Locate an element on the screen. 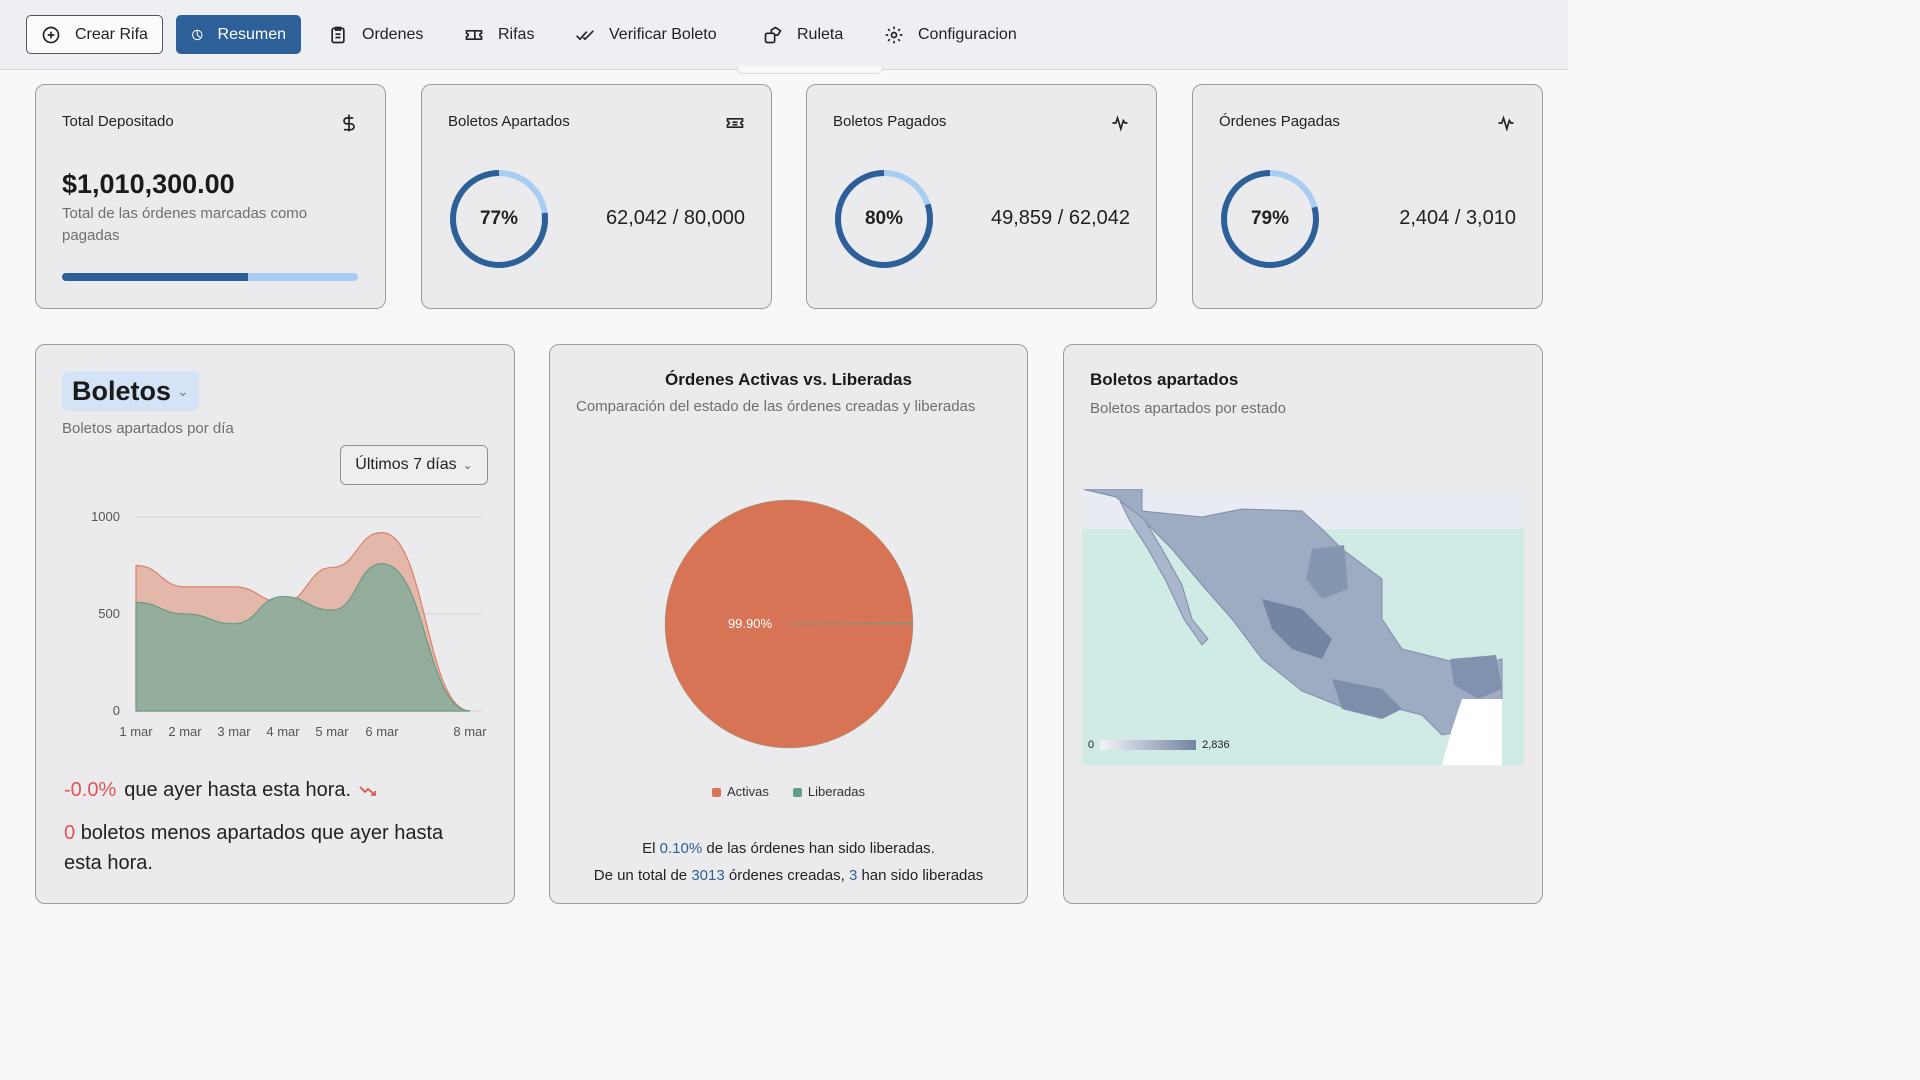 The width and height of the screenshot is (1920, 1080). dollar-icon is located at coordinates (349, 123).